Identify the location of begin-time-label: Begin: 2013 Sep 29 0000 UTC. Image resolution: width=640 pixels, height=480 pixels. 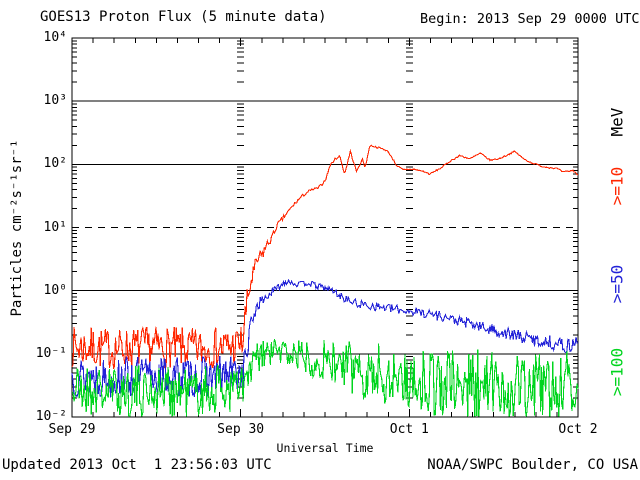
(530, 19).